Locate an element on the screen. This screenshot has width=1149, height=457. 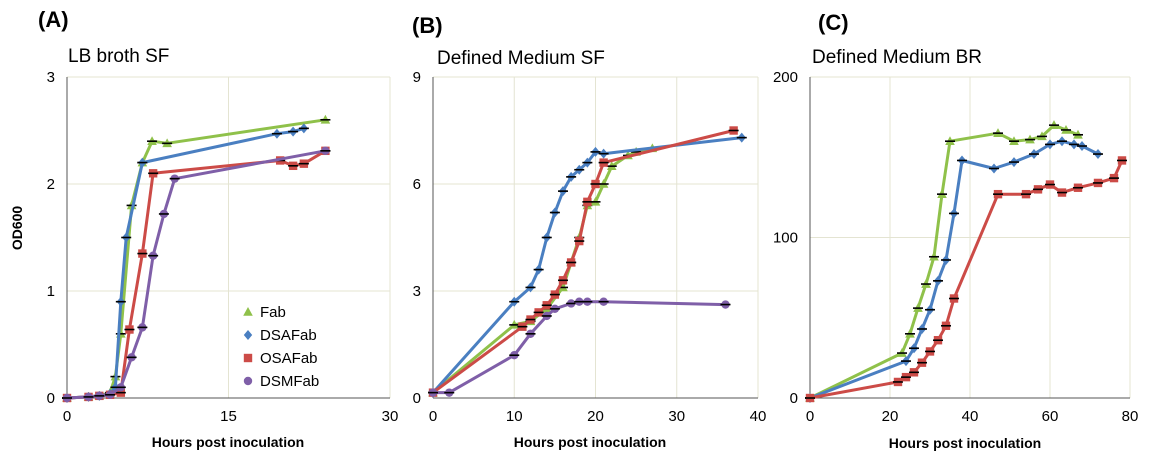
x-tick-label: 60 is located at coordinates (1050, 416).